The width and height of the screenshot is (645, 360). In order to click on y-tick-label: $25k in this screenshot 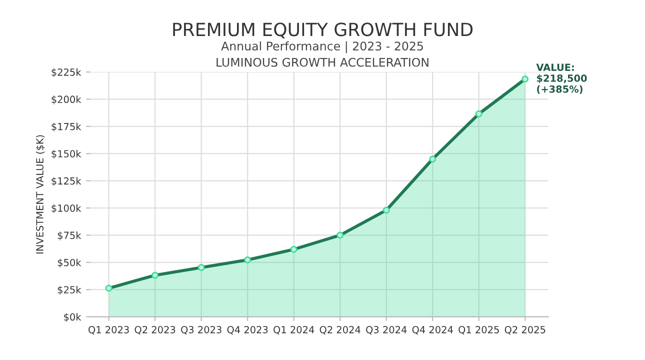, I will do `click(70, 290)`.